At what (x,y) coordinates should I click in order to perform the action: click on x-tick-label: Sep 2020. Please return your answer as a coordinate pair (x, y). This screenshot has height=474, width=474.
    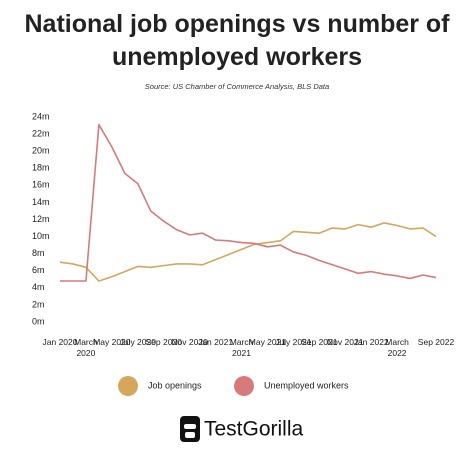
    Looking at the image, I should click on (163, 342).